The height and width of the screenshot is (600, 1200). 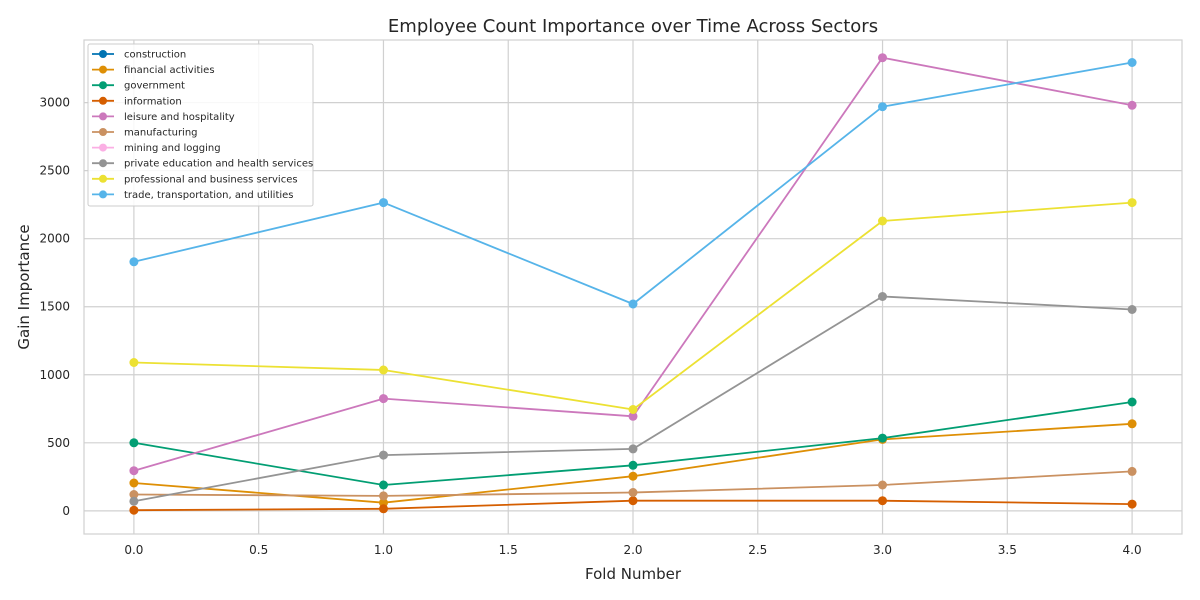 I want to click on legend-item: construction, so click(x=139, y=55).